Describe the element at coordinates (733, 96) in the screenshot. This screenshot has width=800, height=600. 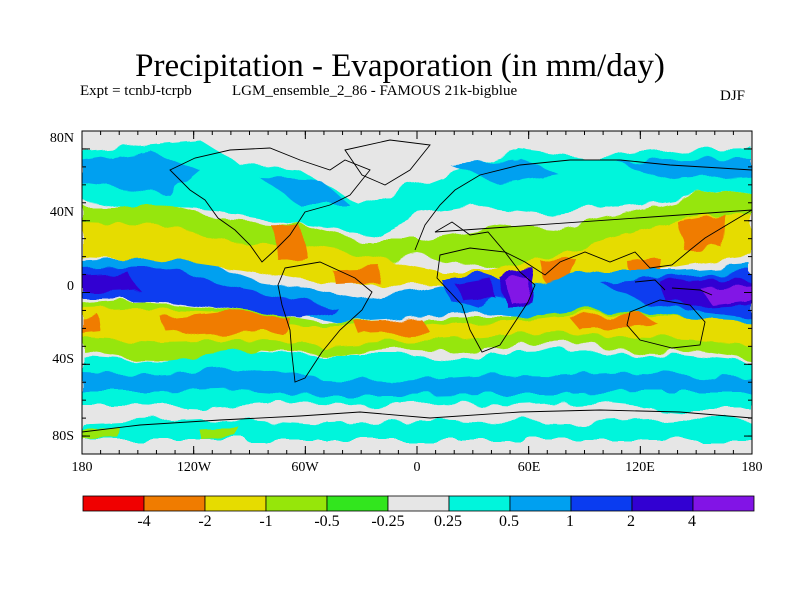
I see `season-label: DJF` at that location.